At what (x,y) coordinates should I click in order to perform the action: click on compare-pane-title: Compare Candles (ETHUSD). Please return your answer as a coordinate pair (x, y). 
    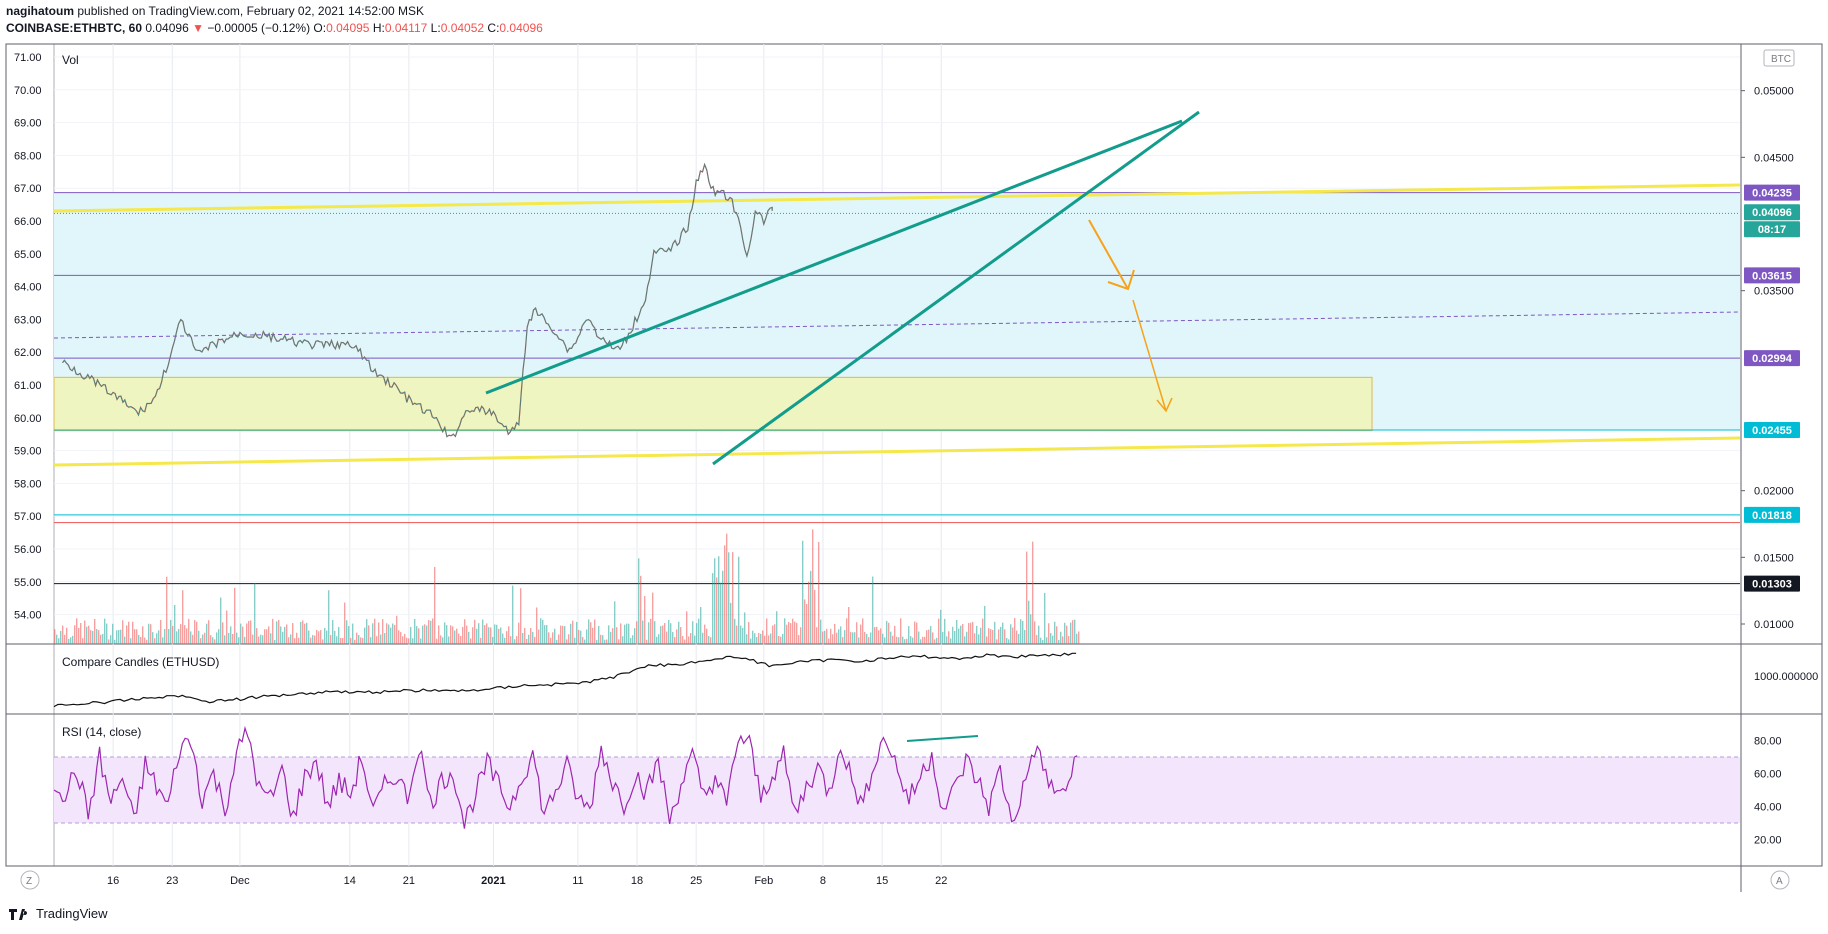
    Looking at the image, I should click on (140, 662).